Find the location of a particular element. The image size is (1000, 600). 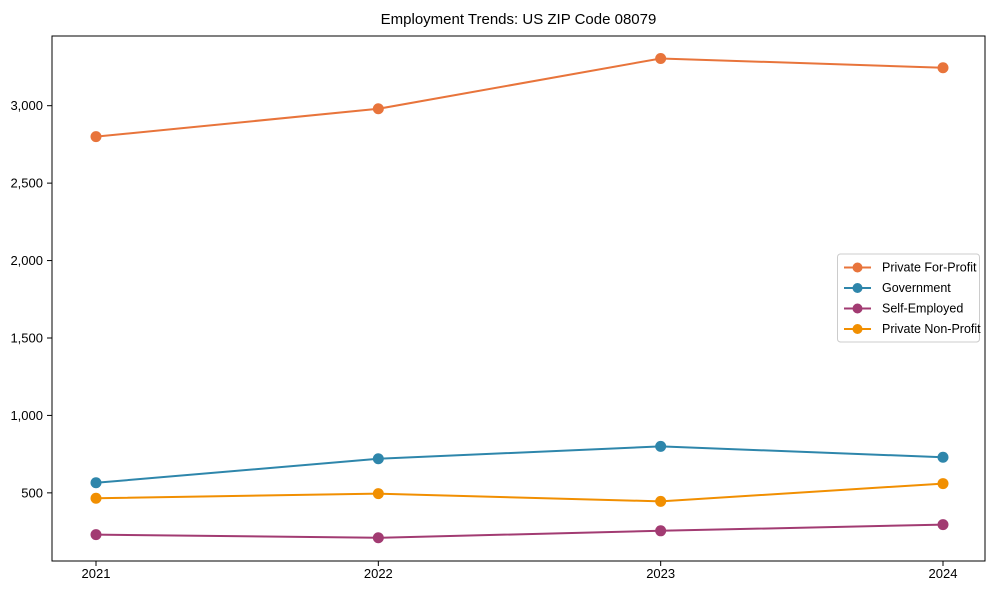

marker-self-employed-2024 is located at coordinates (943, 525).